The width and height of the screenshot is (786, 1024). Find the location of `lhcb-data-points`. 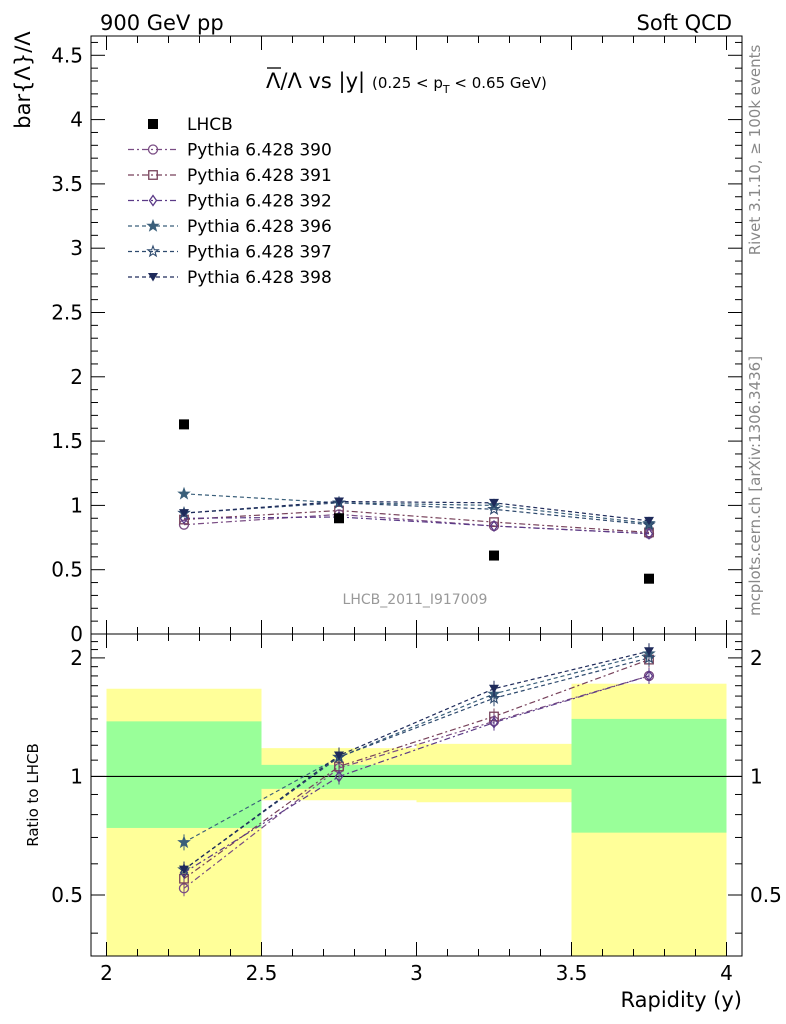

lhcb-data-points is located at coordinates (416, 501).